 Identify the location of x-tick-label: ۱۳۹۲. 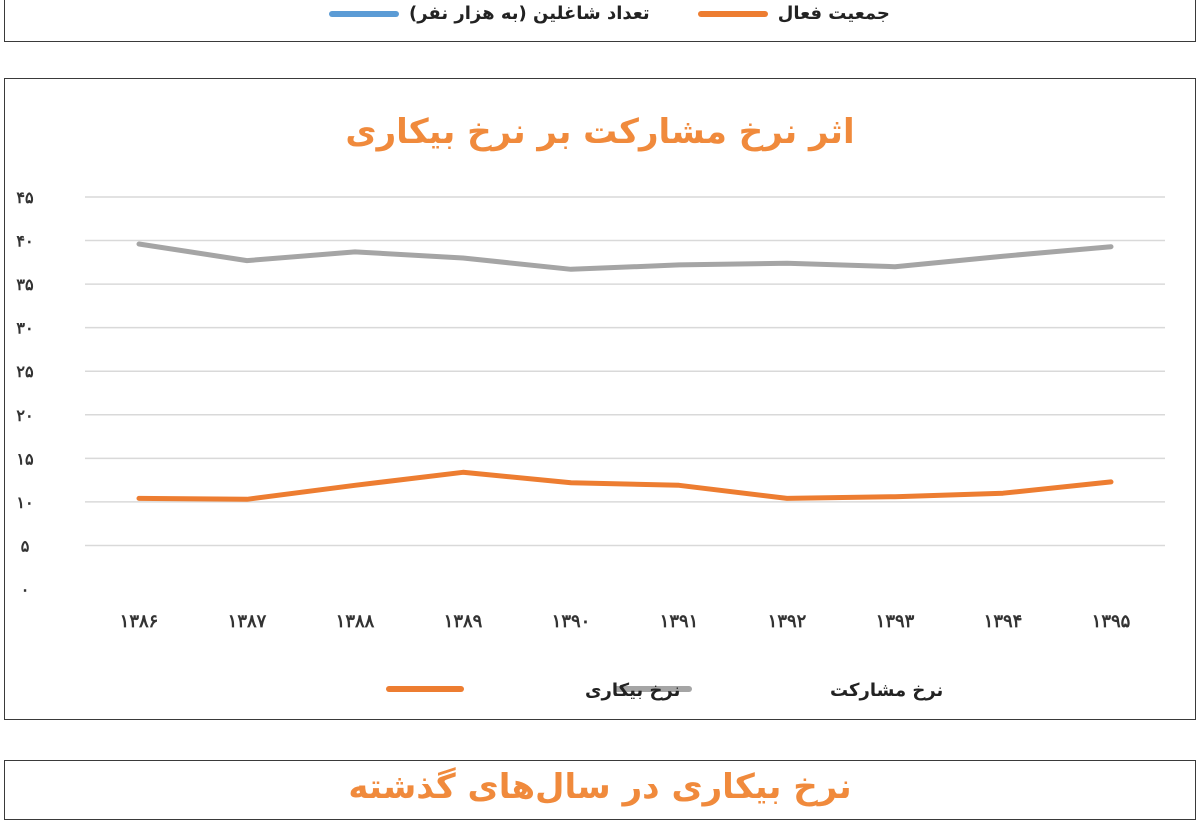
(787, 621).